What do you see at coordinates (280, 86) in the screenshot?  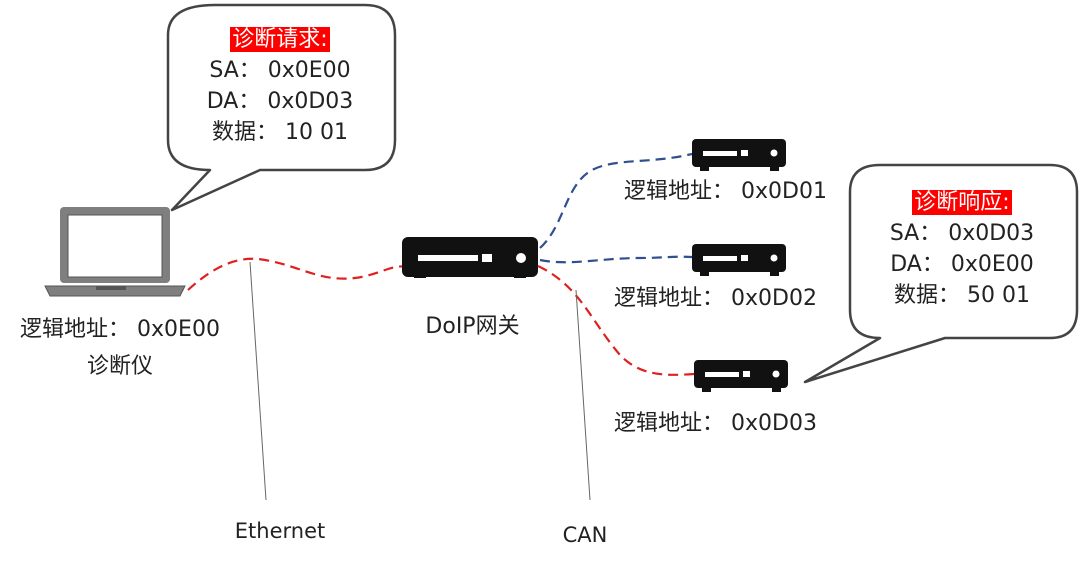 I see `request-bubble: 诊断请求: SA： 0x0E00 DA： 0x0D03 数据： 10 01` at bounding box center [280, 86].